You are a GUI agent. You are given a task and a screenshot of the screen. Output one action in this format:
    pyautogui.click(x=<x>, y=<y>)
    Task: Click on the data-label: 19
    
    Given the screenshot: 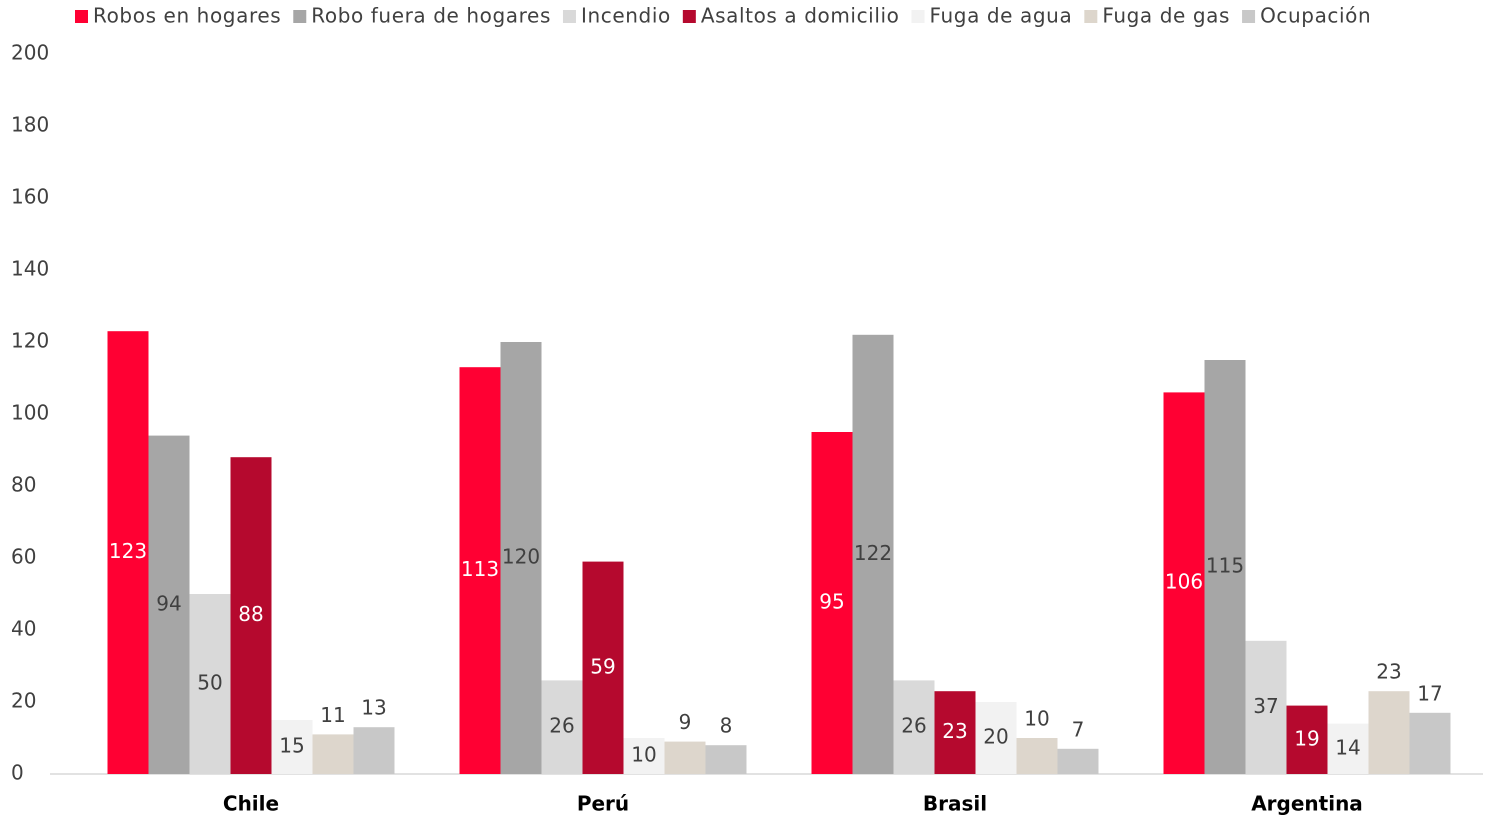 What is the action you would take?
    pyautogui.click(x=1306, y=738)
    